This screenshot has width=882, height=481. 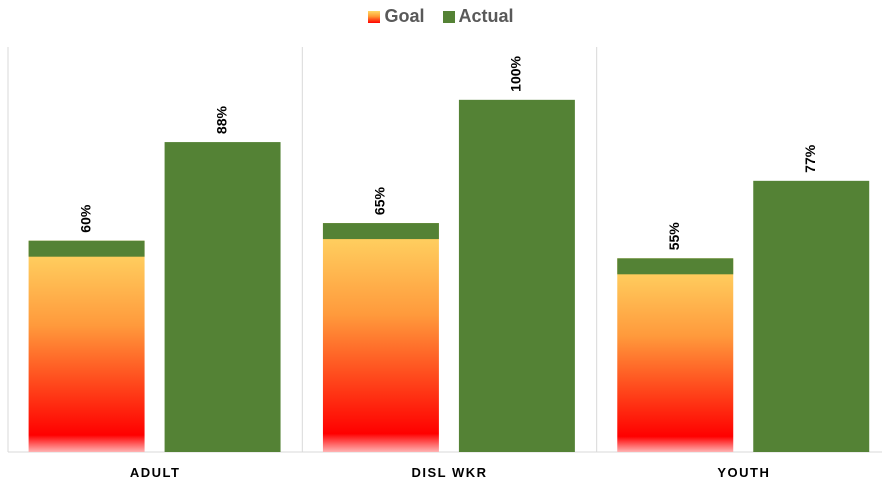 I want to click on legend-item-goal: Goal, so click(x=396, y=16).